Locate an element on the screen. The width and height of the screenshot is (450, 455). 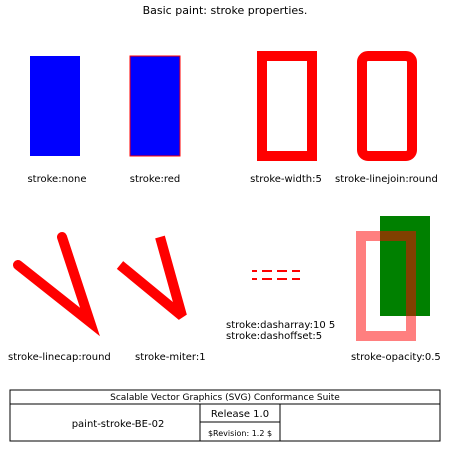
caption-stroke-dasharray: stroke:dasharray:10 5 is located at coordinates (280, 325).